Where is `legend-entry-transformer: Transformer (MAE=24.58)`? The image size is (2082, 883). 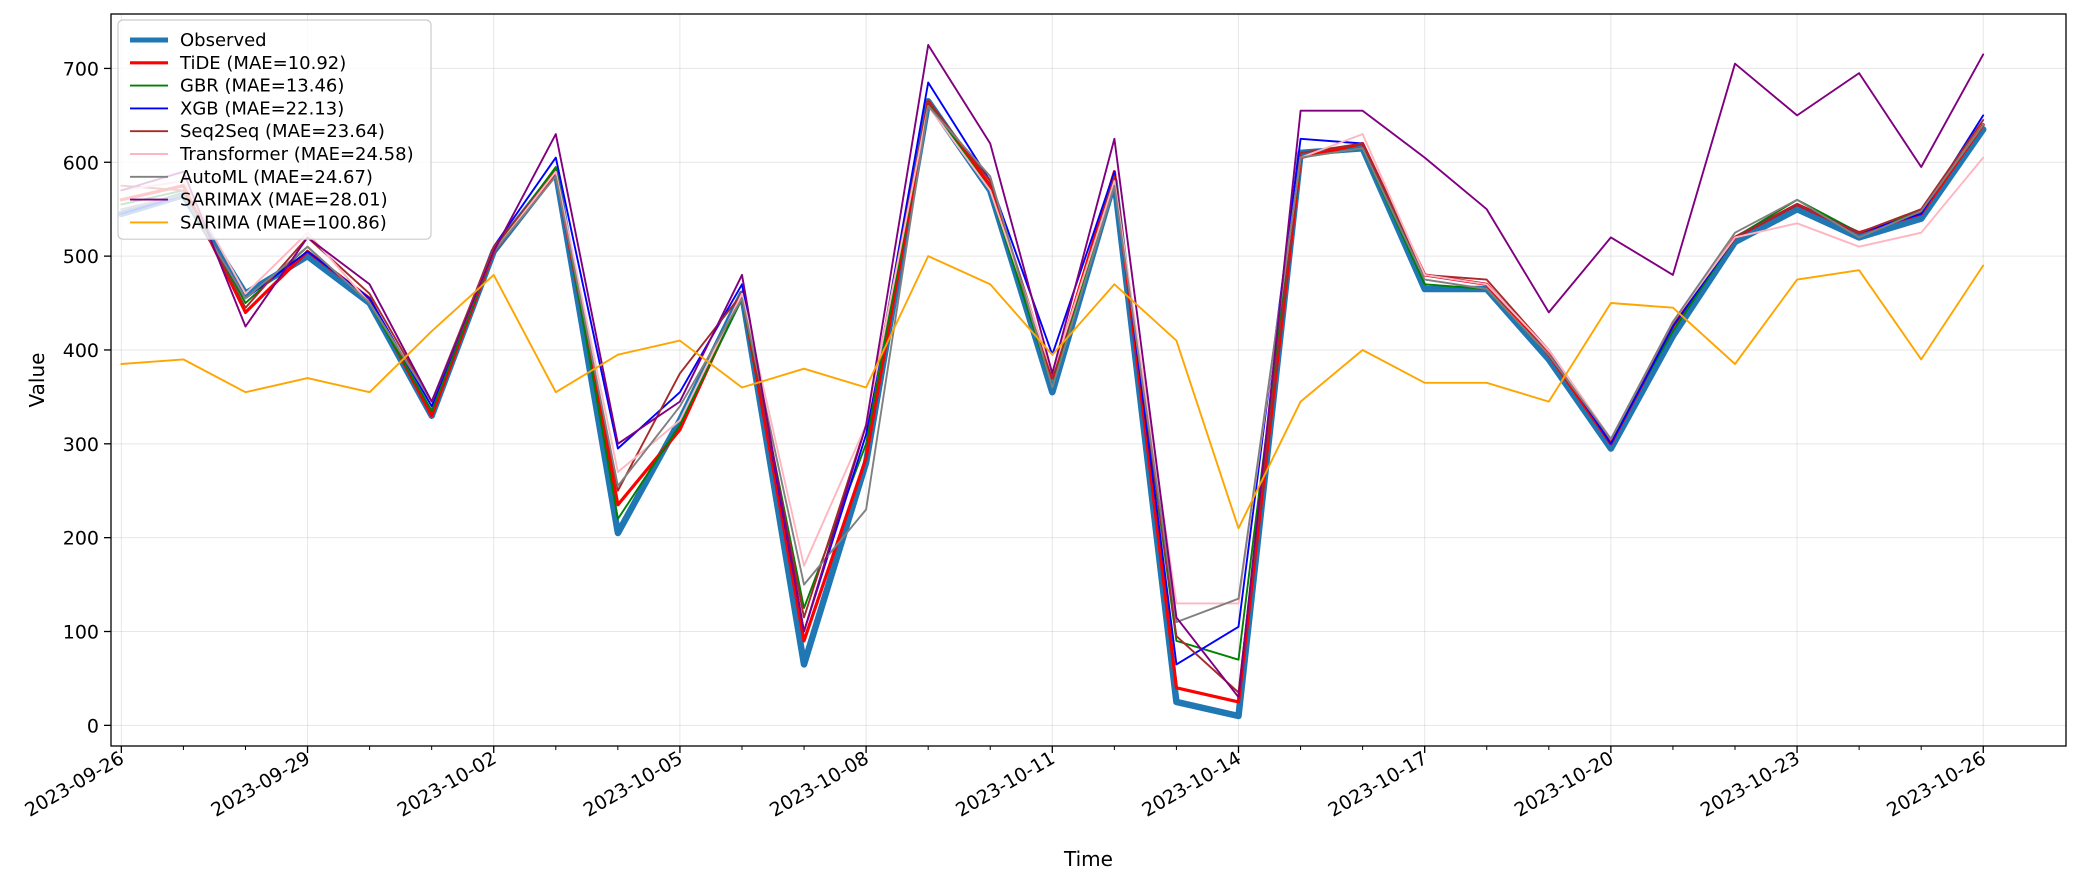 legend-entry-transformer: Transformer (MAE=24.58) is located at coordinates (296, 154).